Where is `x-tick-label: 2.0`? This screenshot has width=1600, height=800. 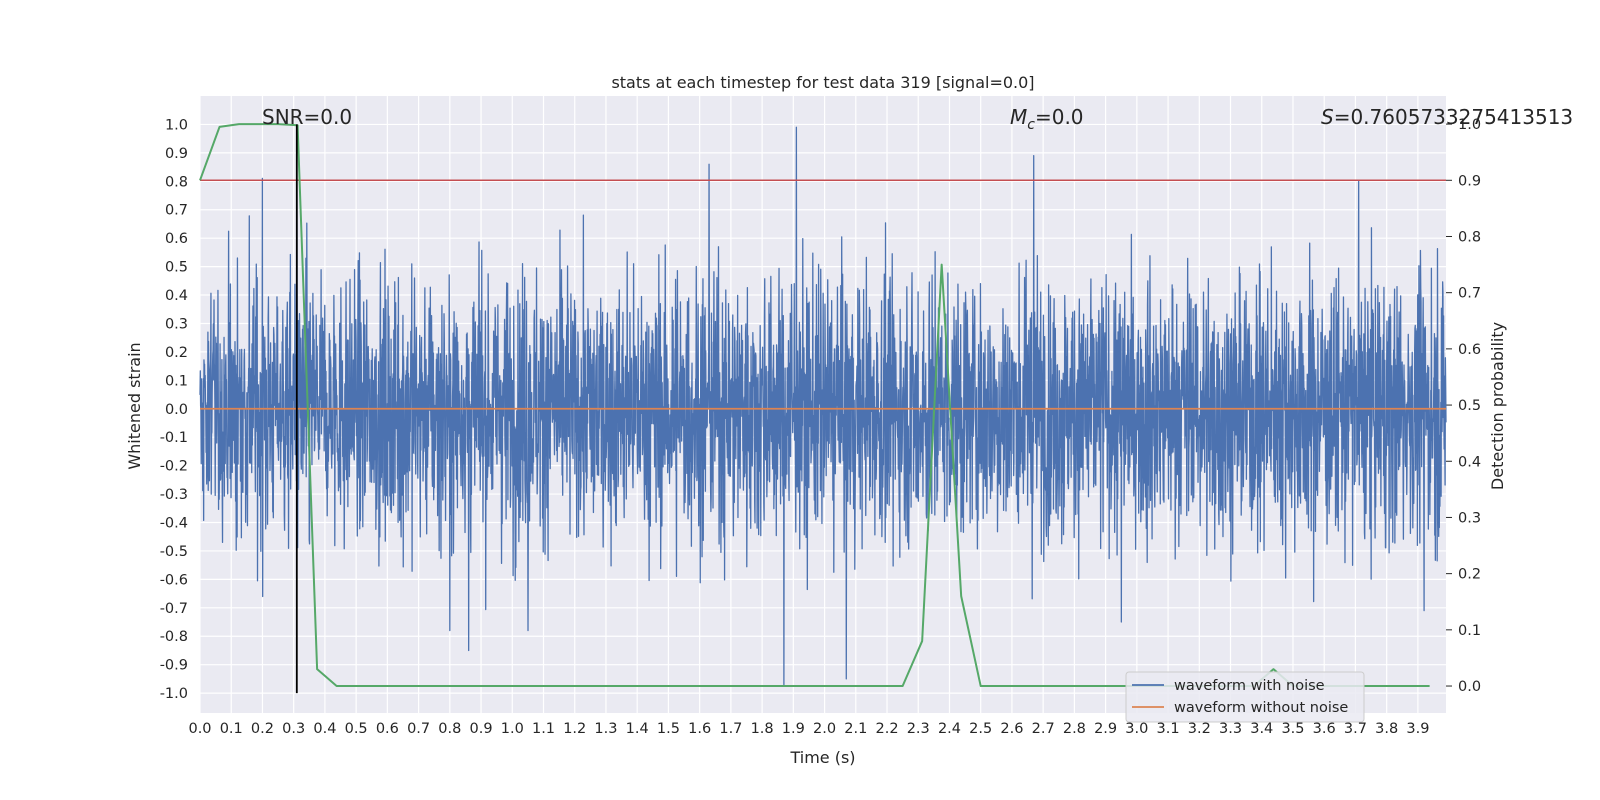
x-tick-label: 2.0 is located at coordinates (824, 729).